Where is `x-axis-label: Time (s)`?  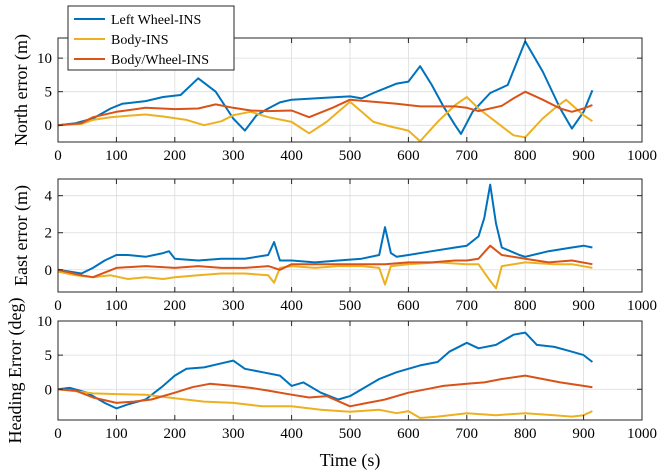
x-axis-label: Time (s) is located at coordinates (350, 460).